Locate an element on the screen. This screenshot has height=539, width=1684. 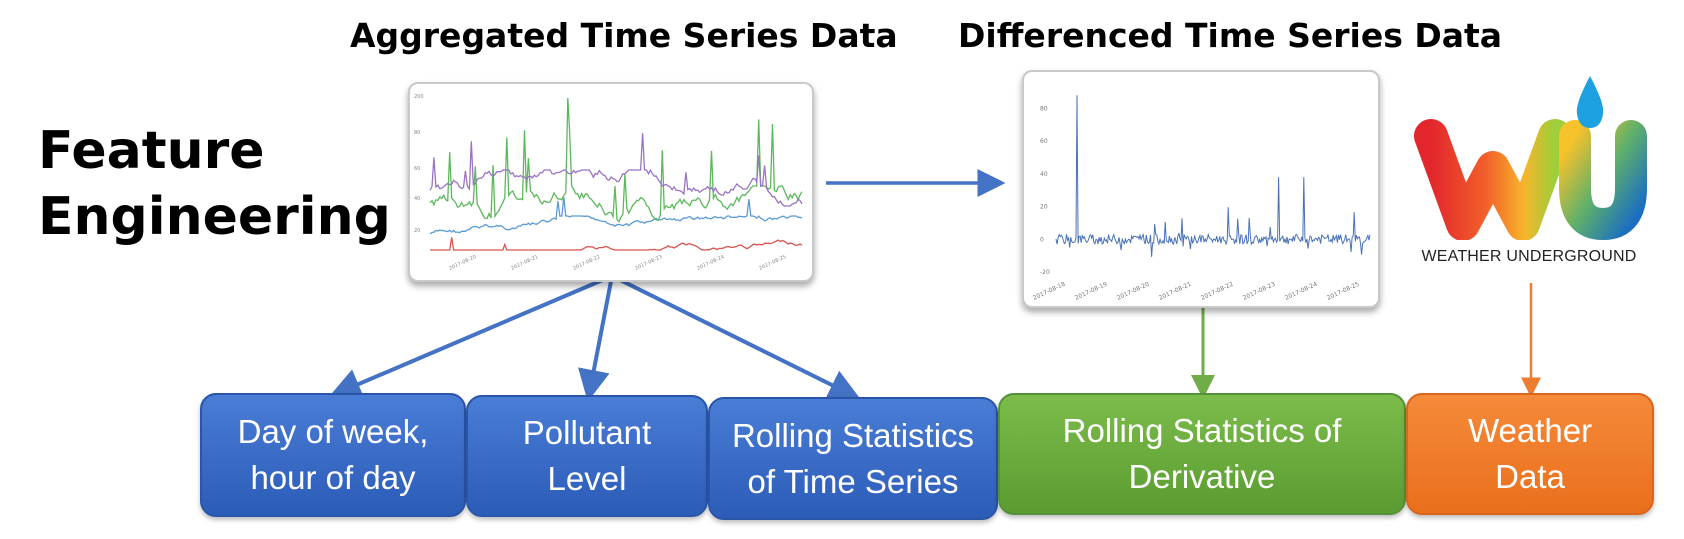
box-weather-line1: Weather is located at coordinates (1530, 430).